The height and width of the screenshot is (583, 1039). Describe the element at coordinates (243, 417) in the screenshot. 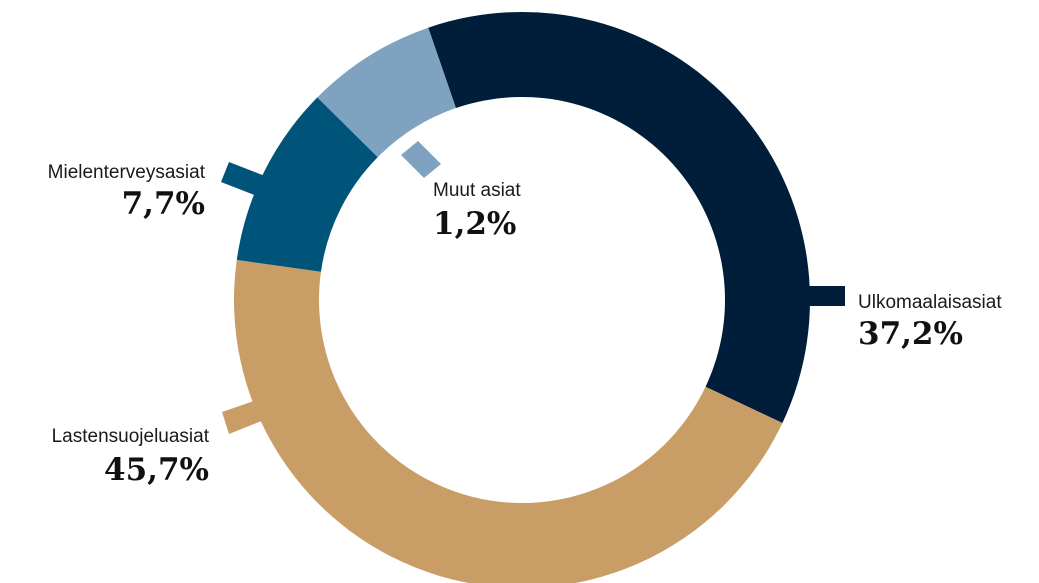

I see `leader-lastensuojeluasiat` at that location.